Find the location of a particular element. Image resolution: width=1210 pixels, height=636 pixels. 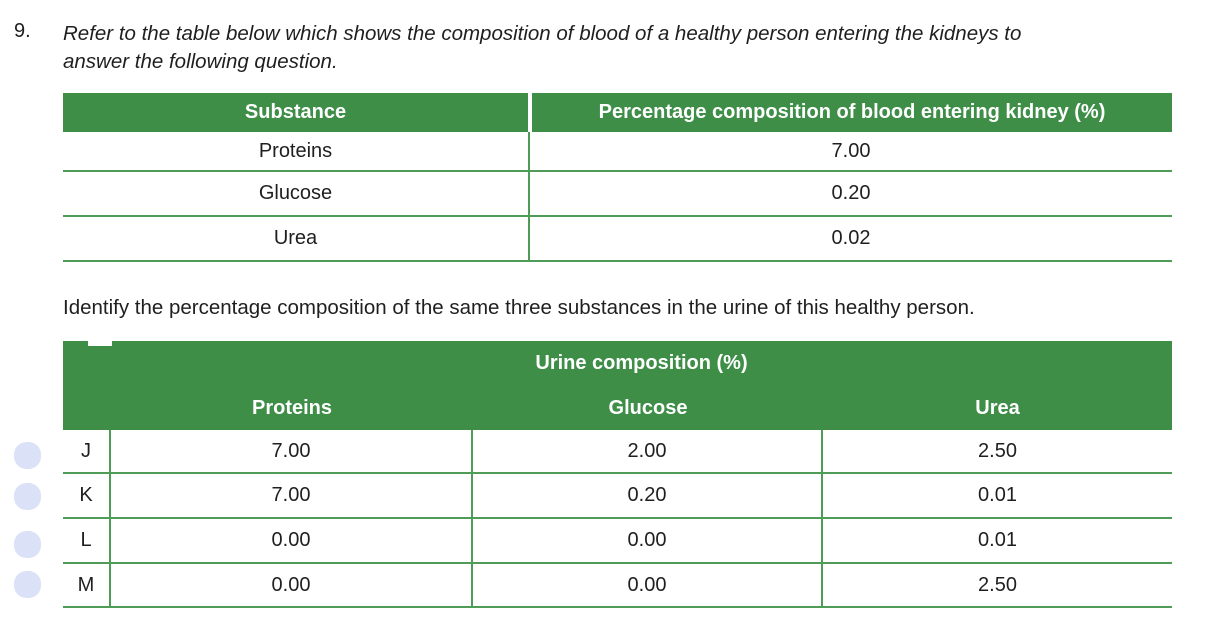

answer-bubble-m is located at coordinates (27, 584).